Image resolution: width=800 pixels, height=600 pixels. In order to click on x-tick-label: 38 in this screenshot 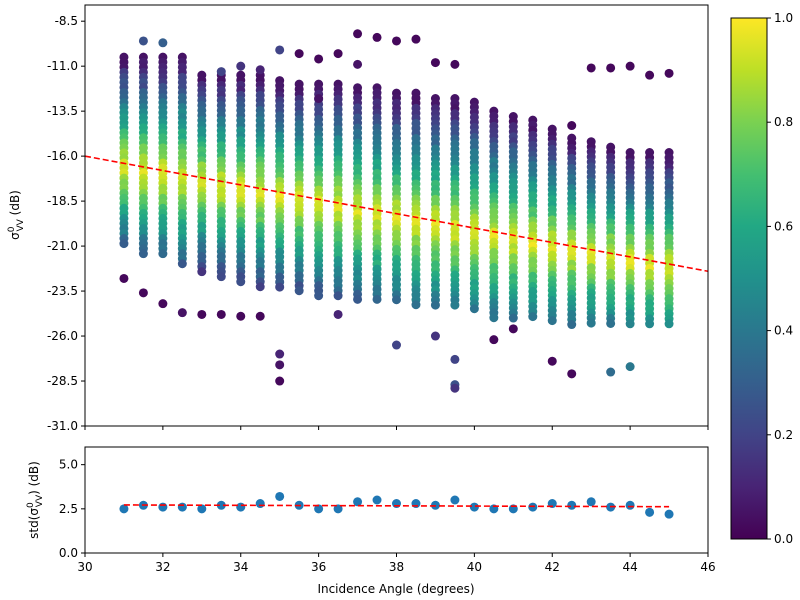, I will do `click(396, 567)`.